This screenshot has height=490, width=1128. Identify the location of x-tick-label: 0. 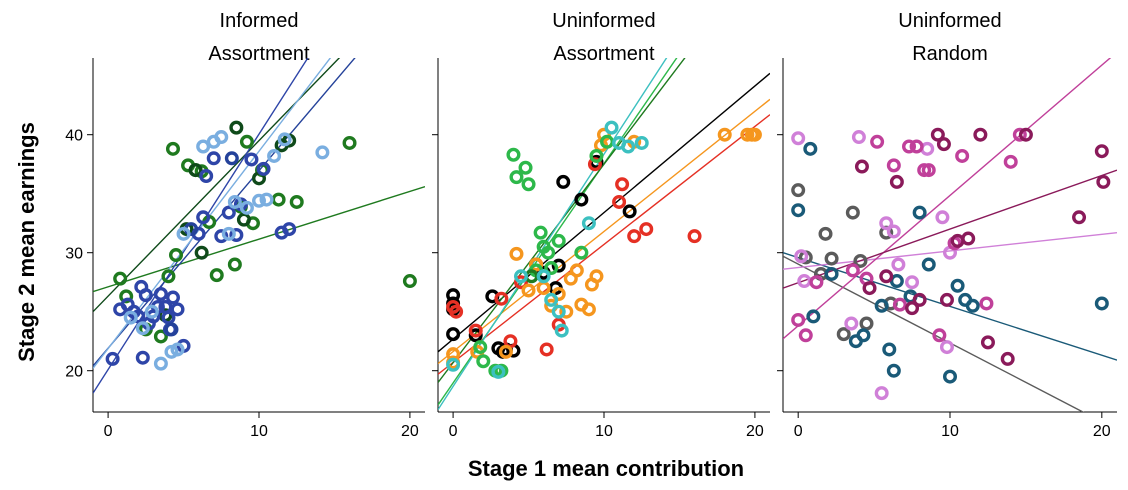
(453, 431).